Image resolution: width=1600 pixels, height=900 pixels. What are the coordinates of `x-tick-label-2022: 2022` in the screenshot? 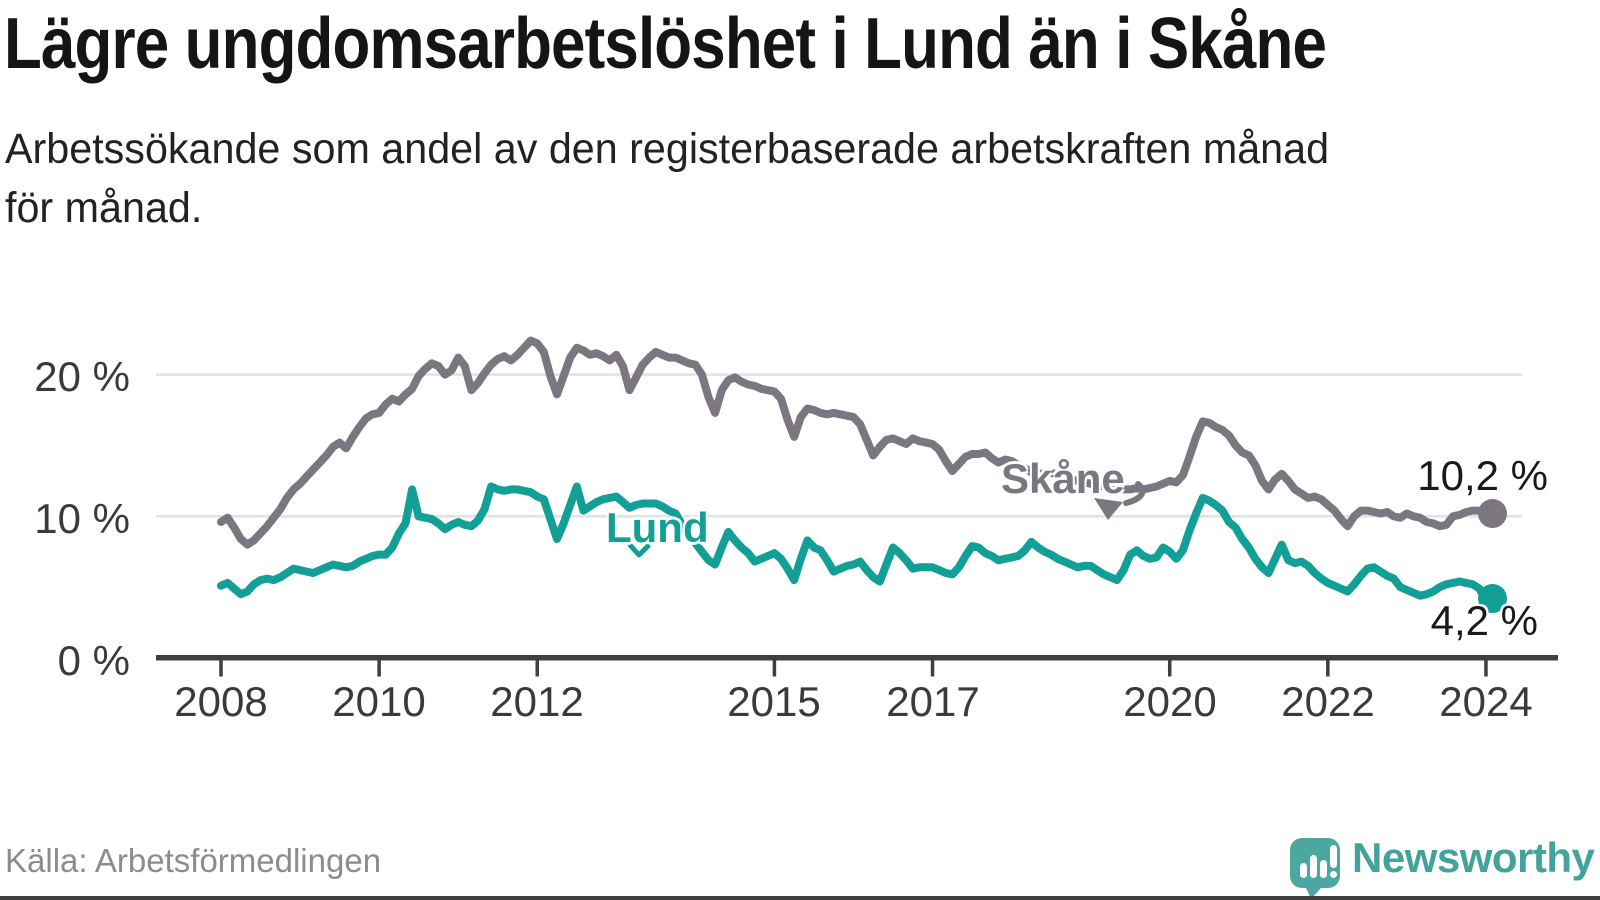 It's located at (1328, 701).